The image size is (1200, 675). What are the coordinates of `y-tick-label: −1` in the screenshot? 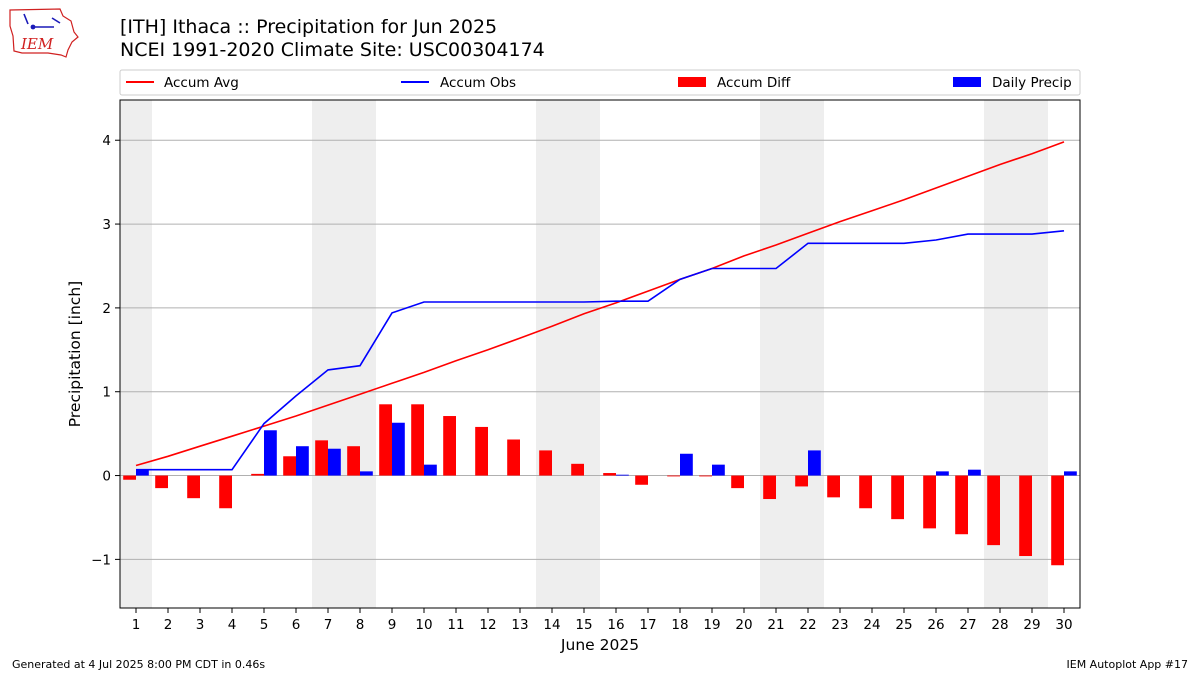 It's located at (101, 560).